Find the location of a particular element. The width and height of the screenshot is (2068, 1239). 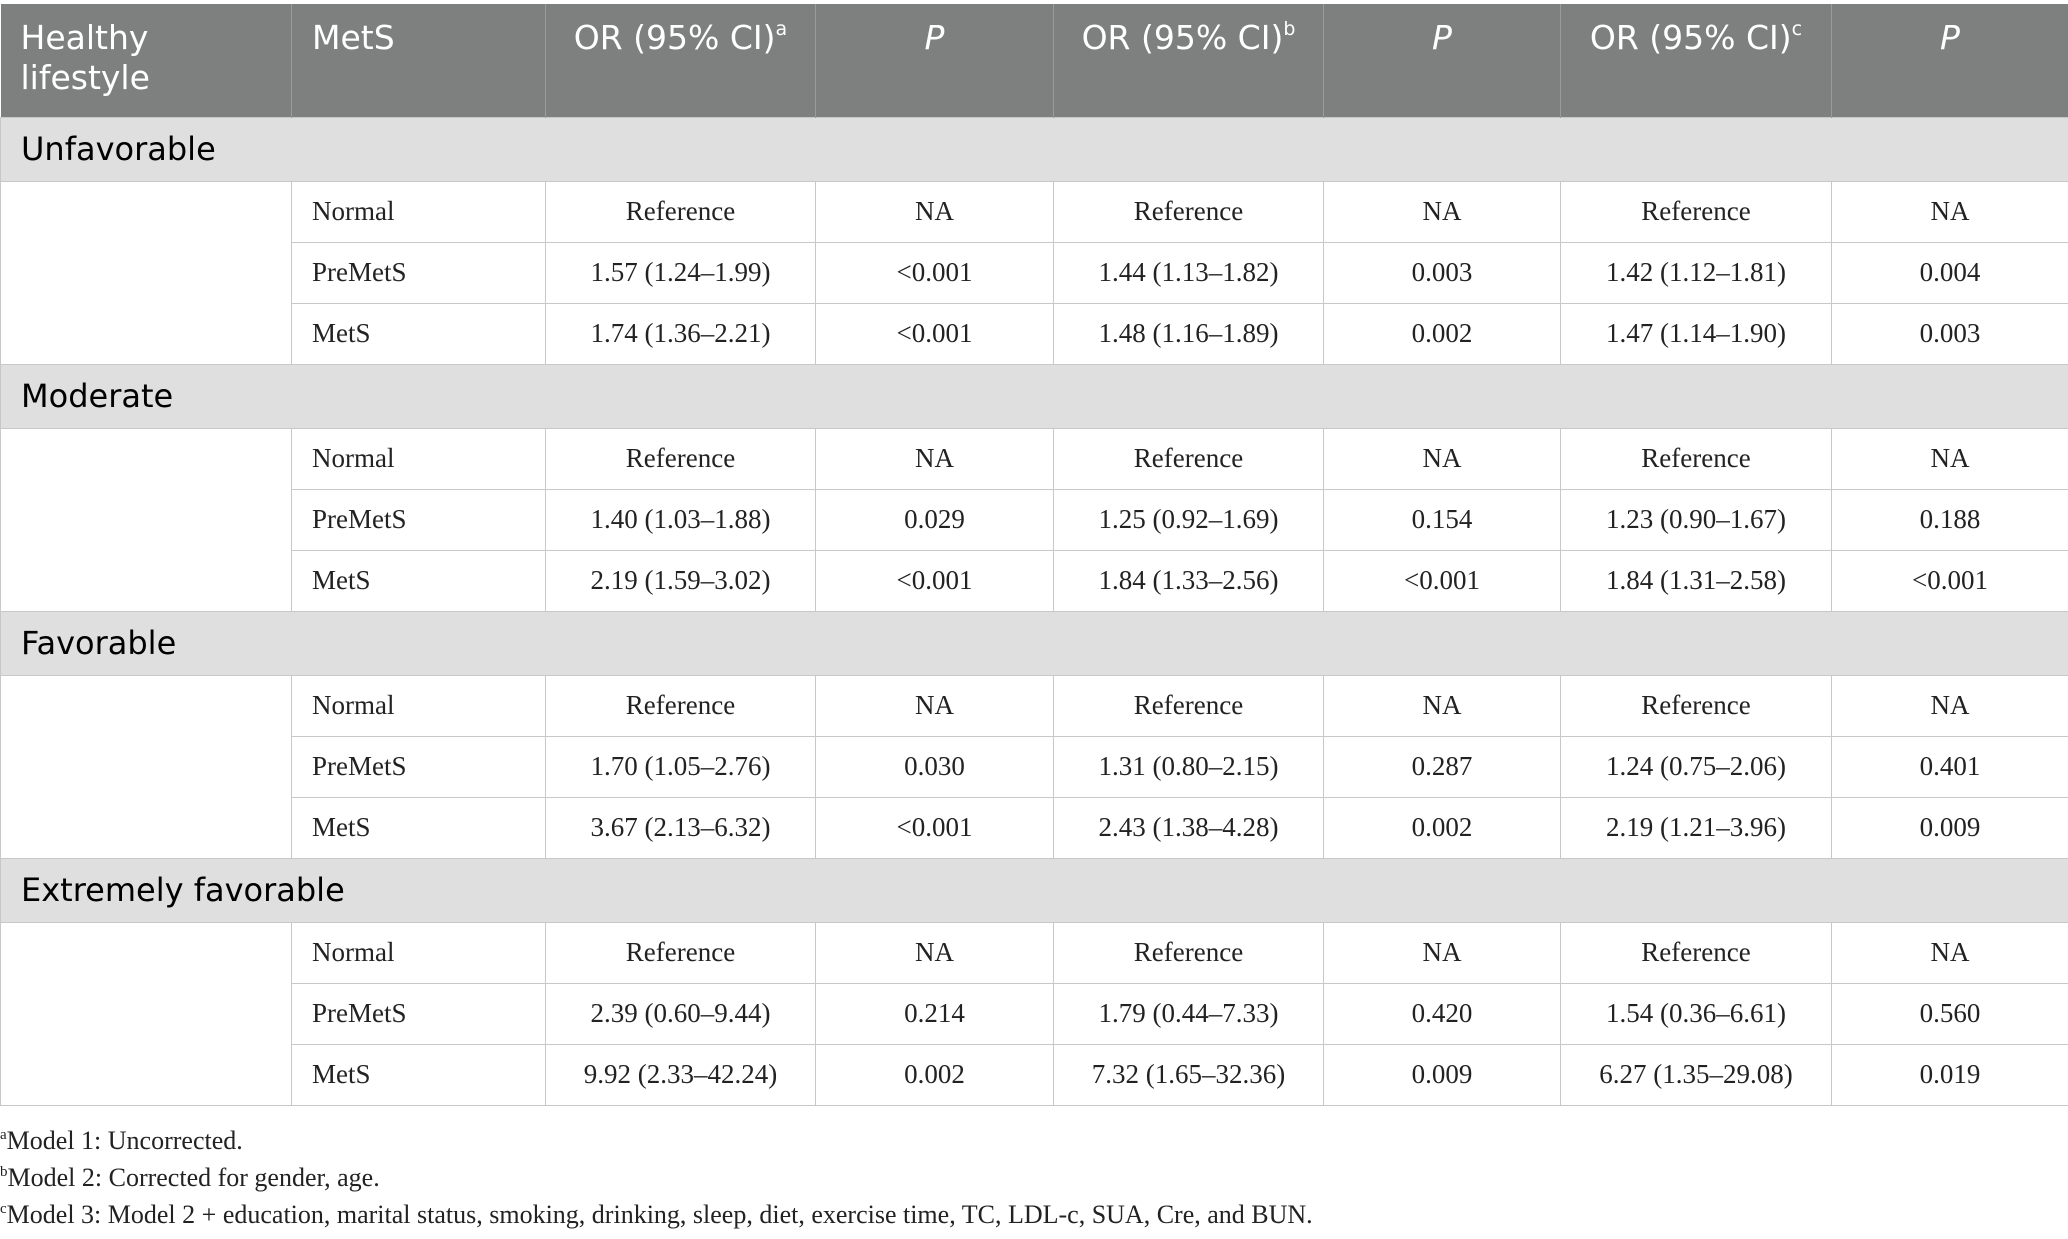

footnote: bModel 2: Corrected for gender, age. is located at coordinates (656, 1177).